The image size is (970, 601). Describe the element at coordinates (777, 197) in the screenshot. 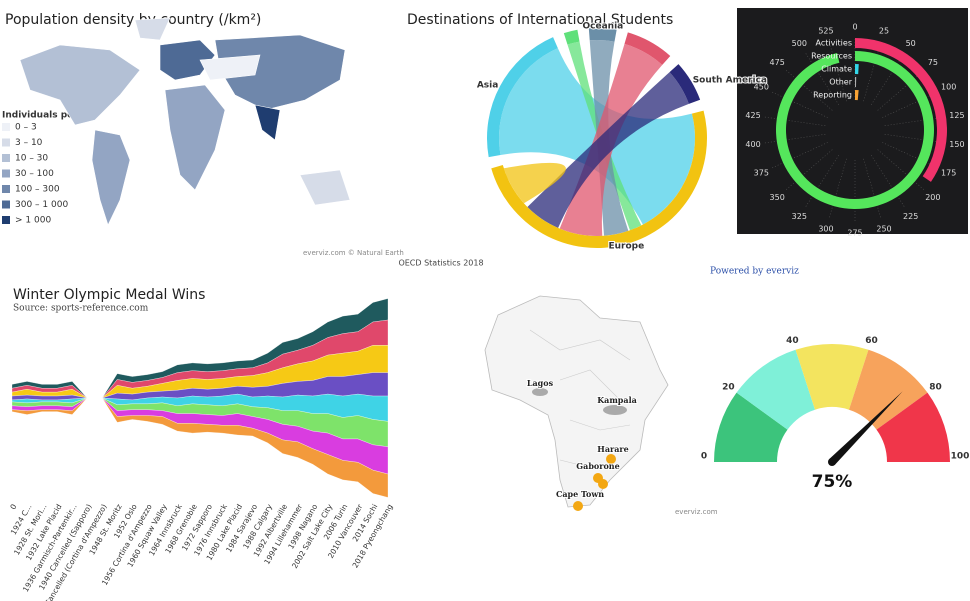

I see `tick-label: 350` at that location.